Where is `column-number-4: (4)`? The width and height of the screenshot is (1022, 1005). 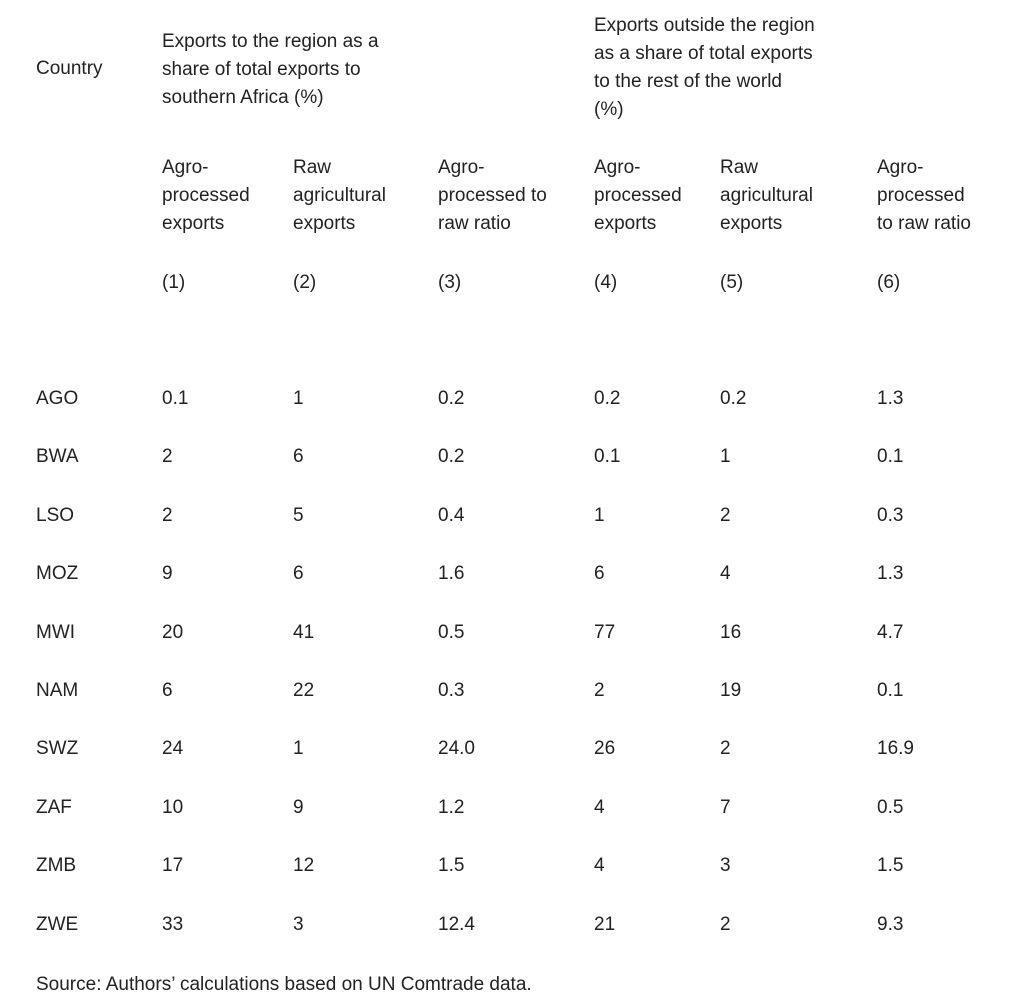 column-number-4: (4) is located at coordinates (606, 282).